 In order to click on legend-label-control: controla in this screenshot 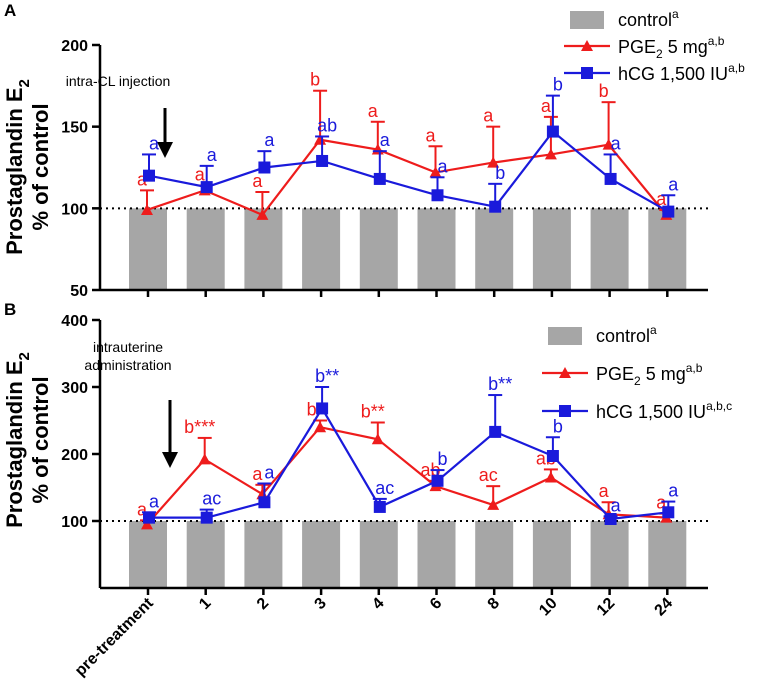, I will do `click(626, 334)`.